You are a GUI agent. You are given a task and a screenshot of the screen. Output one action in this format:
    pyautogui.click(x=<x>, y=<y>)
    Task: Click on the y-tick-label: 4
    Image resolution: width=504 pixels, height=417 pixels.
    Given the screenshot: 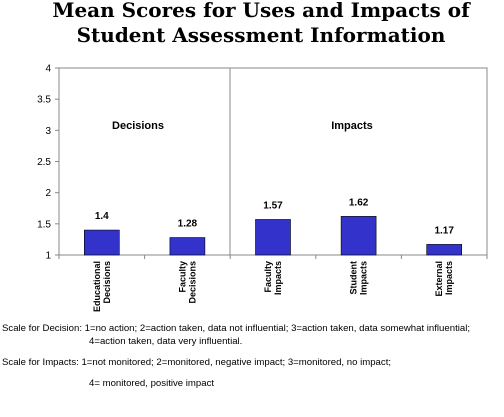 What is the action you would take?
    pyautogui.click(x=48, y=69)
    